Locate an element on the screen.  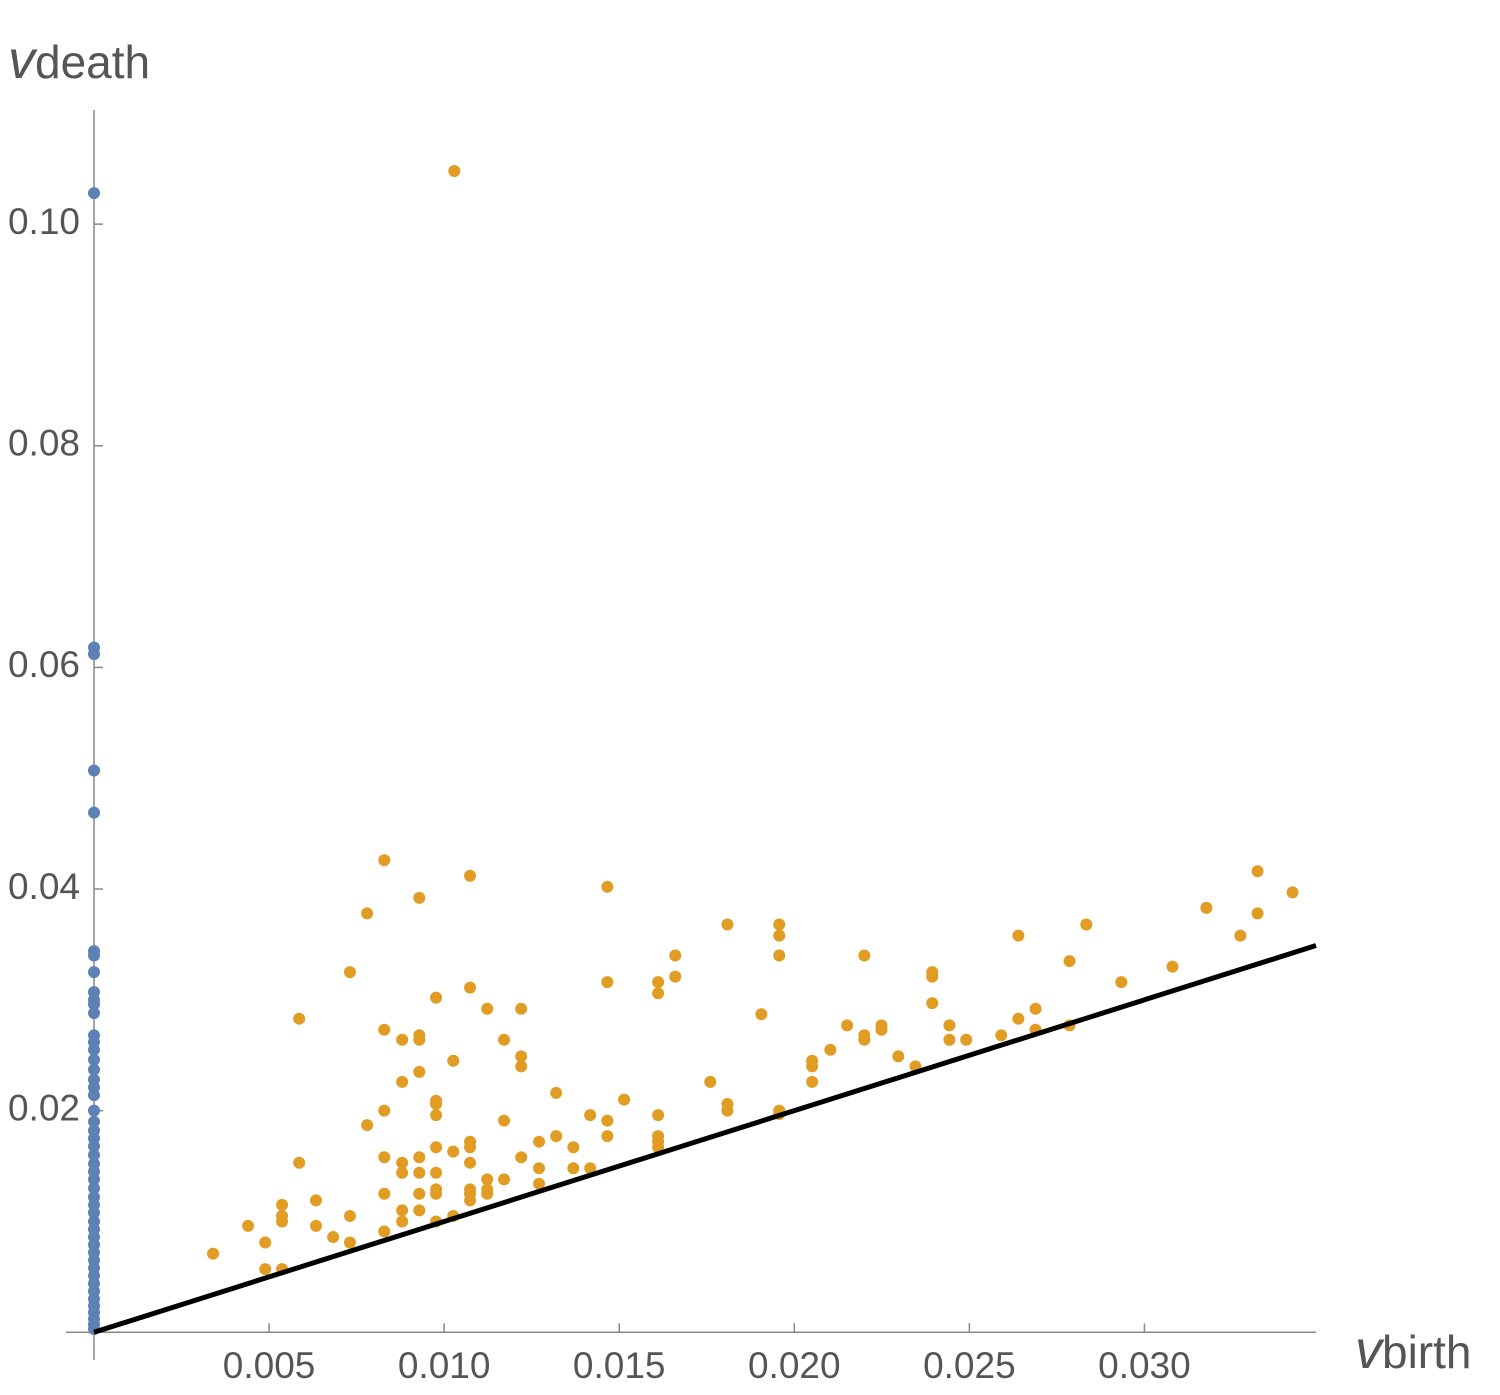
y-tick-label: 0.04 is located at coordinates (44, 886).